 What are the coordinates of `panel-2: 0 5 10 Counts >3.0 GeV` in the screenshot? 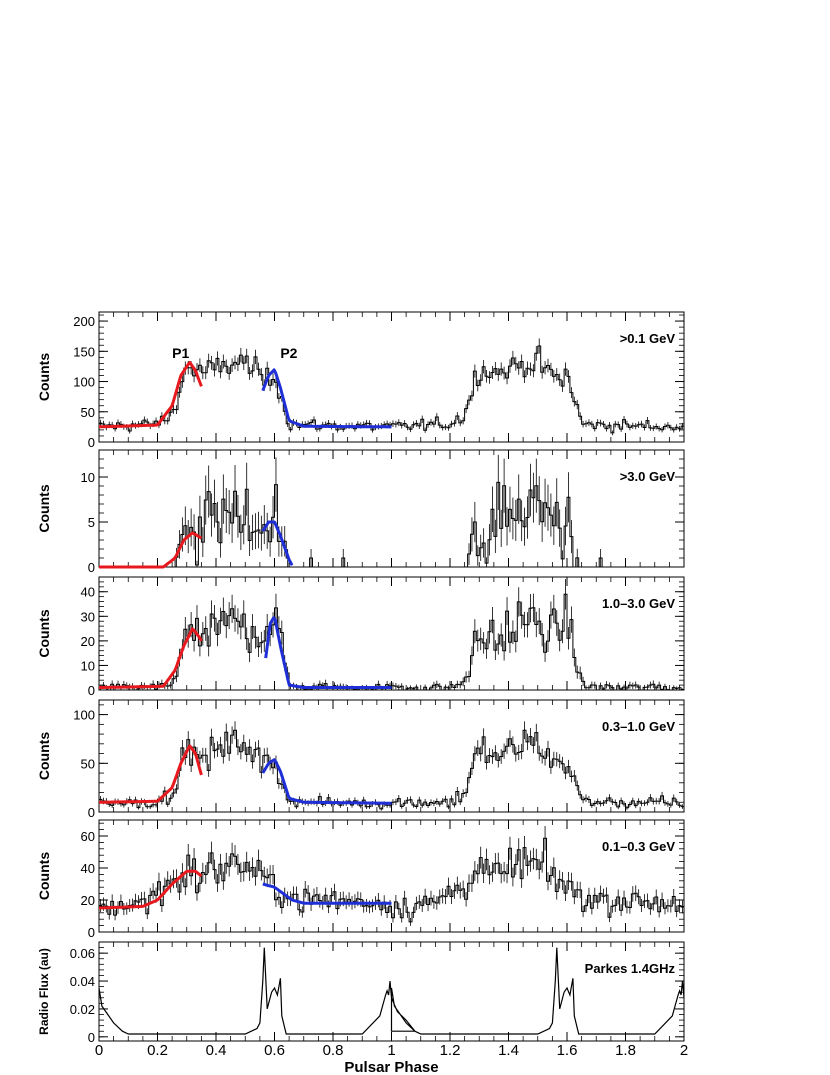 It's located at (360, 512).